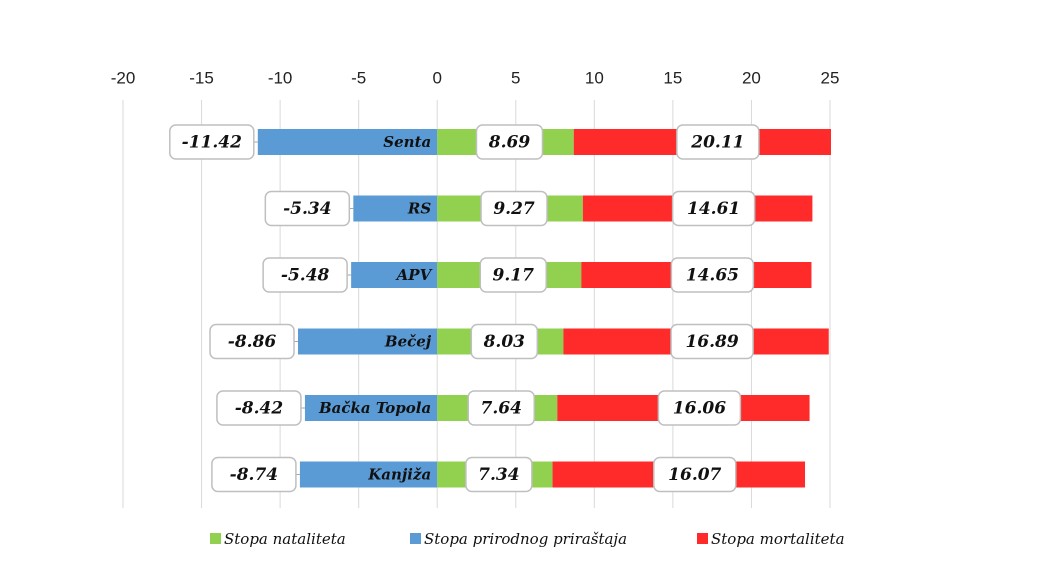  I want to click on data-label: 16.07, so click(694, 475).